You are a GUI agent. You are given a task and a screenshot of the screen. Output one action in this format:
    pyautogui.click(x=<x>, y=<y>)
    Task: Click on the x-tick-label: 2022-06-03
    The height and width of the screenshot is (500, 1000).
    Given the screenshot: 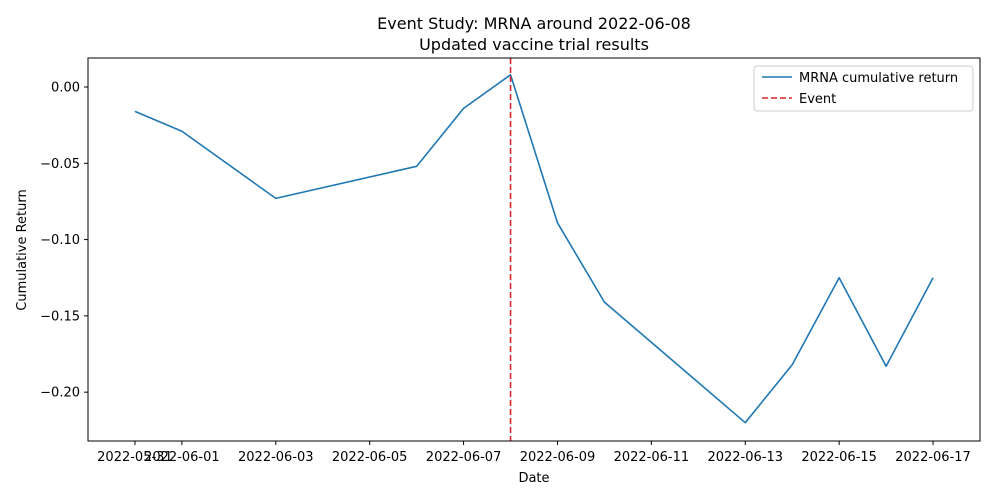 What is the action you would take?
    pyautogui.click(x=276, y=457)
    